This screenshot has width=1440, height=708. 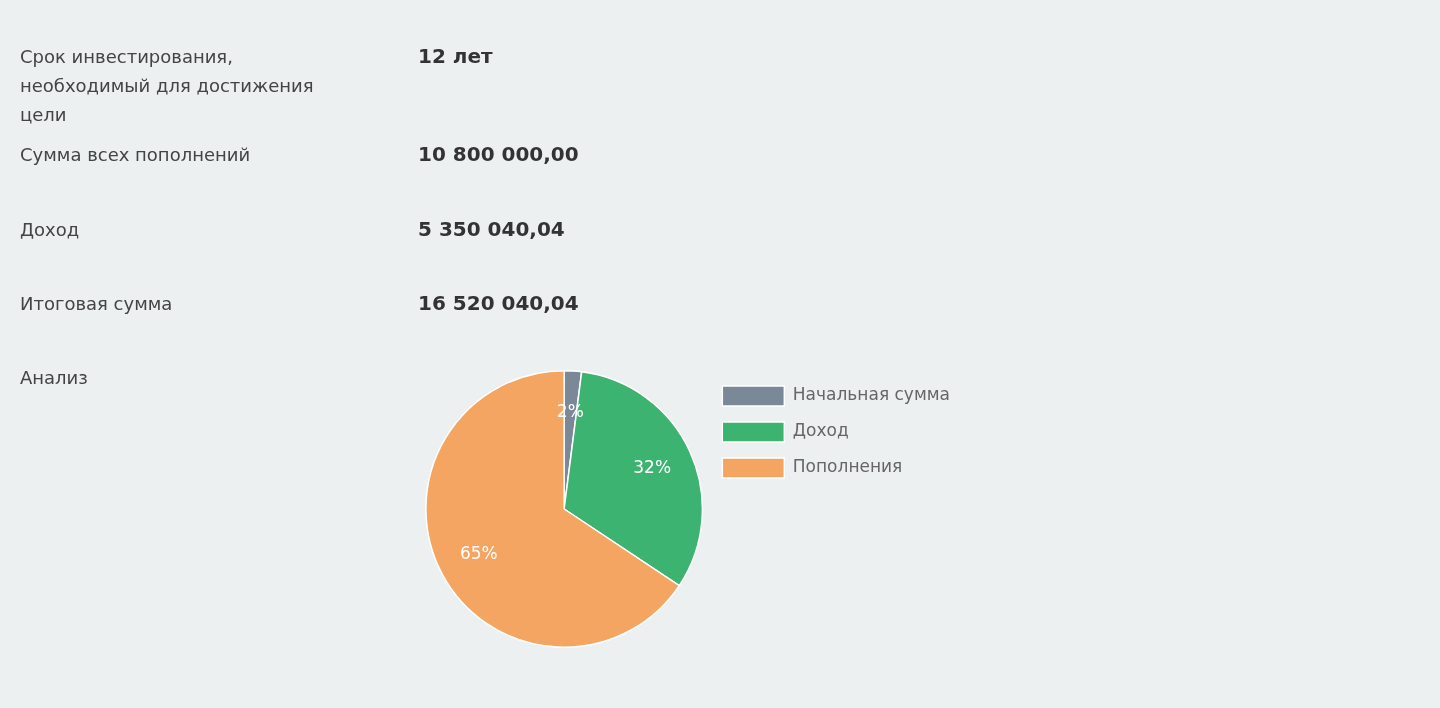 I want to click on legend-label: Пополнения, so click(x=847, y=466).